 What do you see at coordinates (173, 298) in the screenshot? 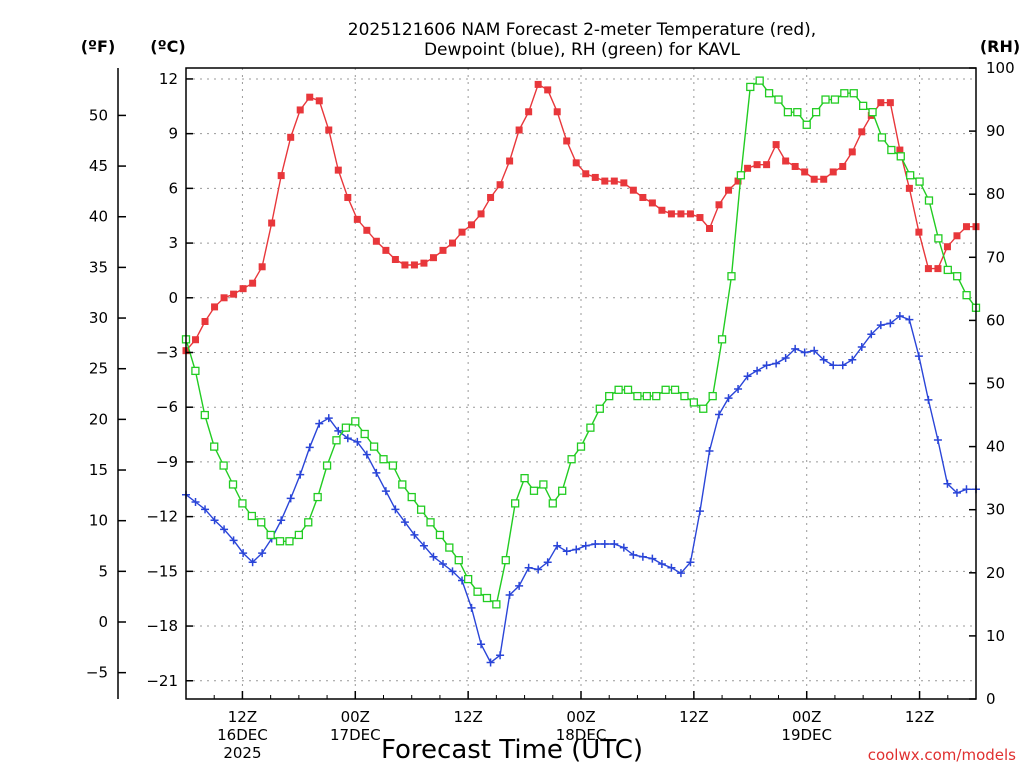
I see `celsius-tick-label: 0` at bounding box center [173, 298].